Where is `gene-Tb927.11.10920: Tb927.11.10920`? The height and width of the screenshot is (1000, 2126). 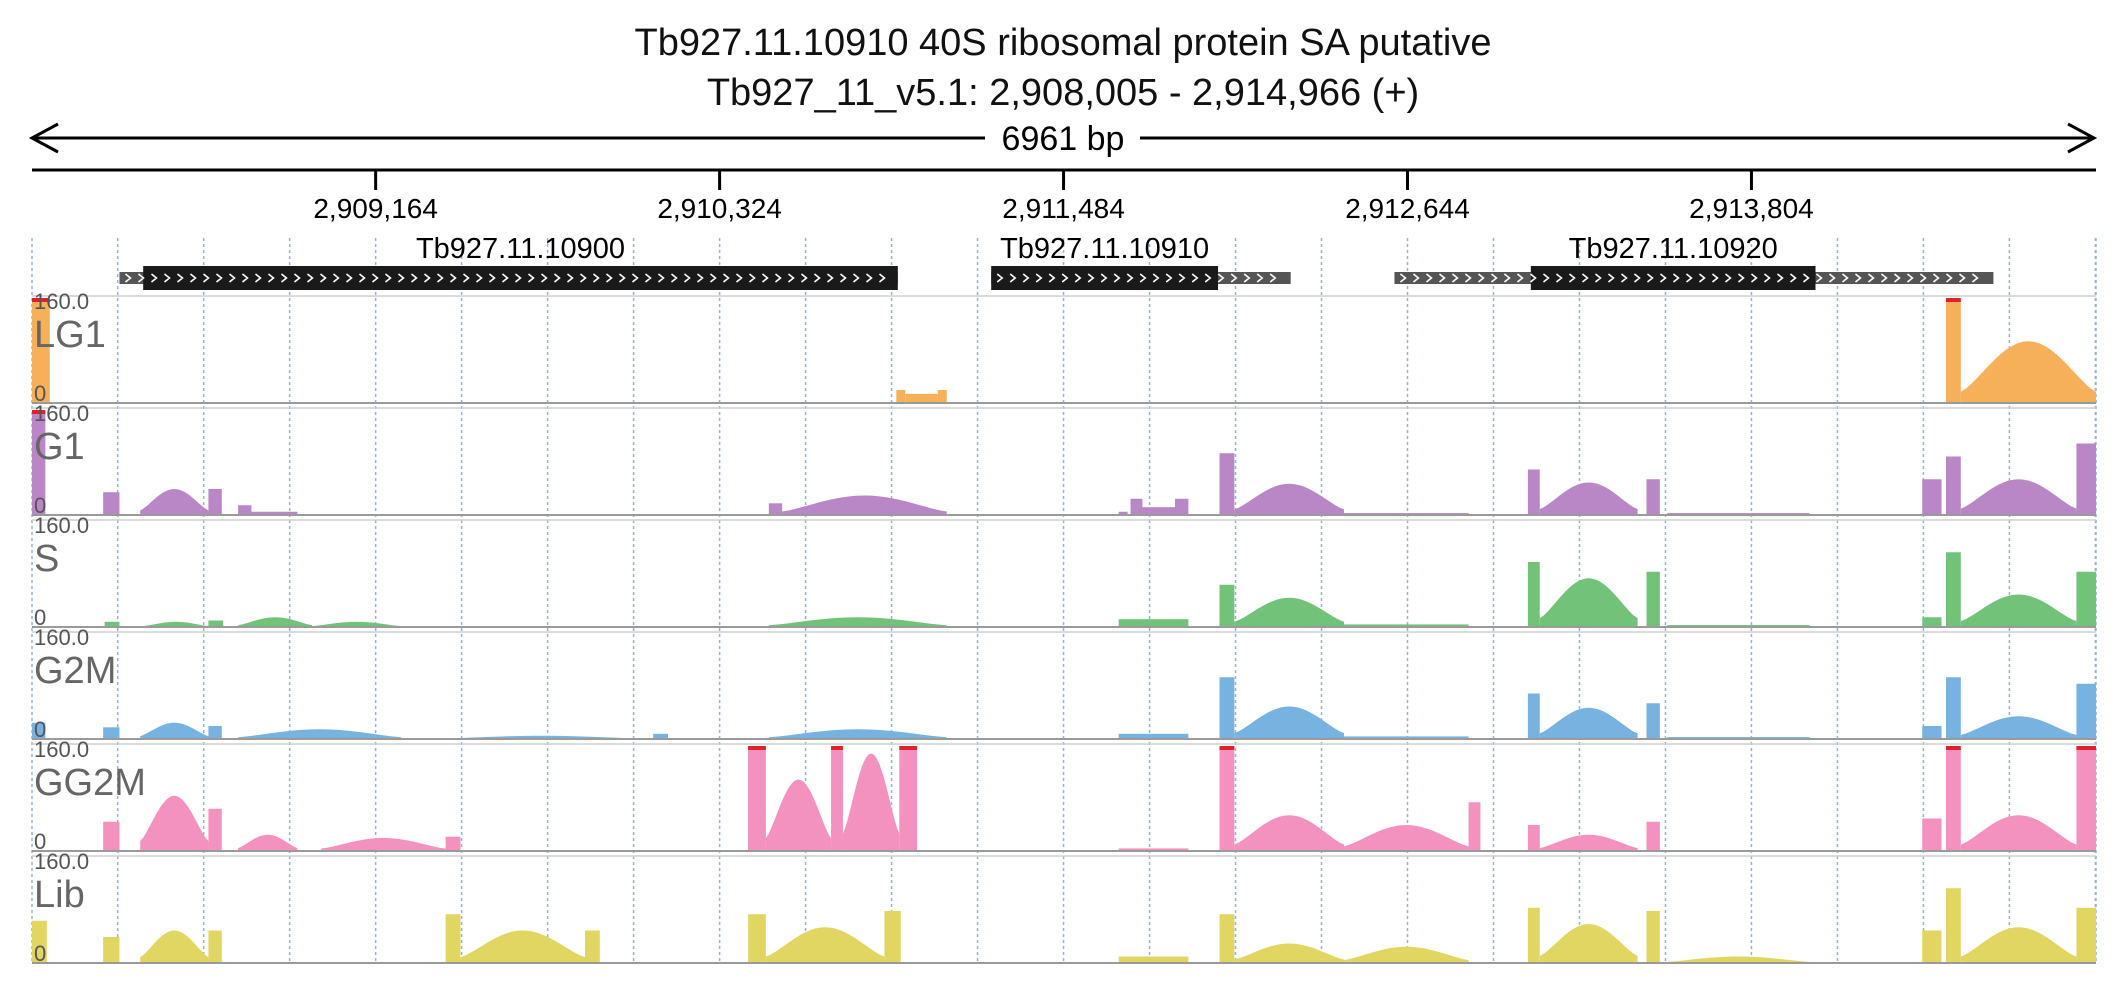 gene-Tb927.11.10920: Tb927.11.10920 is located at coordinates (1694, 261).